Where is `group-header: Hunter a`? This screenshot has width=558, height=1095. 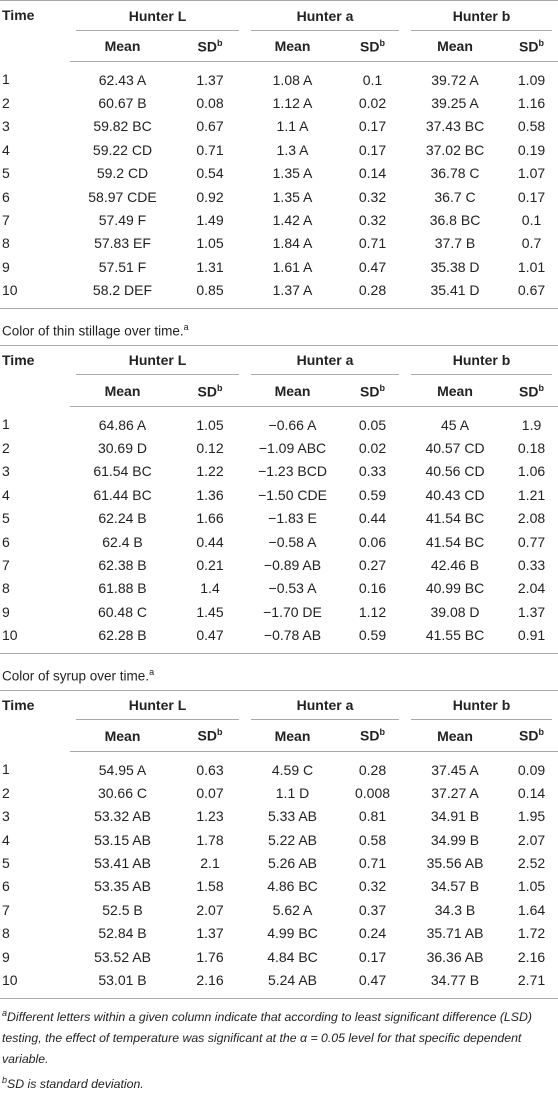
group-header: Hunter a is located at coordinates (325, 360).